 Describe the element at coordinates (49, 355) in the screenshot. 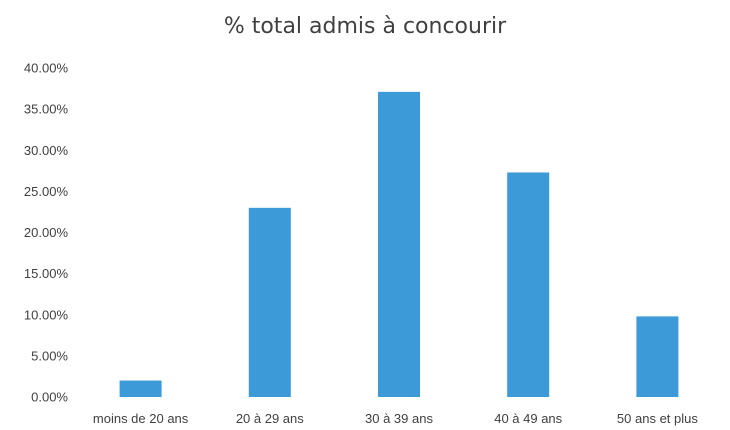

I see `y-tick-label: 5.00%` at that location.